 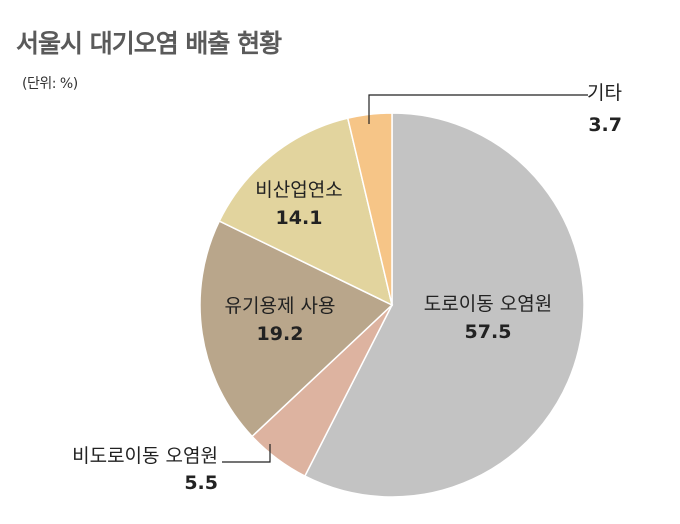 What do you see at coordinates (488, 332) in the screenshot?
I see `slice-1-value: 57.5` at bounding box center [488, 332].